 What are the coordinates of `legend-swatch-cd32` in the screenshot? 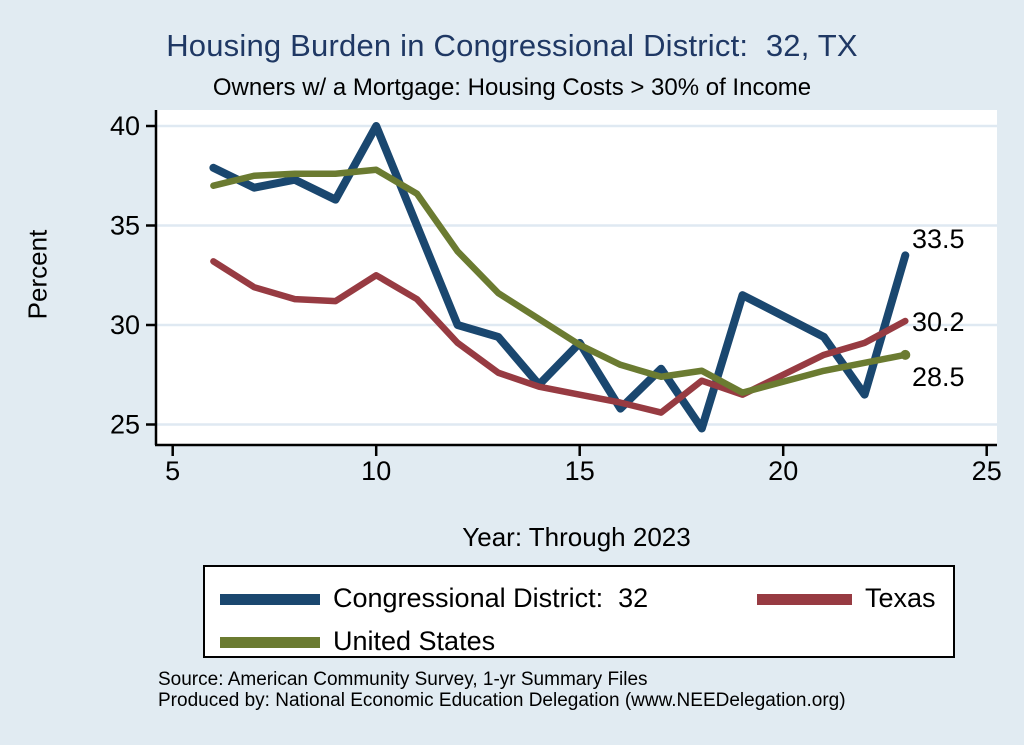 It's located at (270, 599).